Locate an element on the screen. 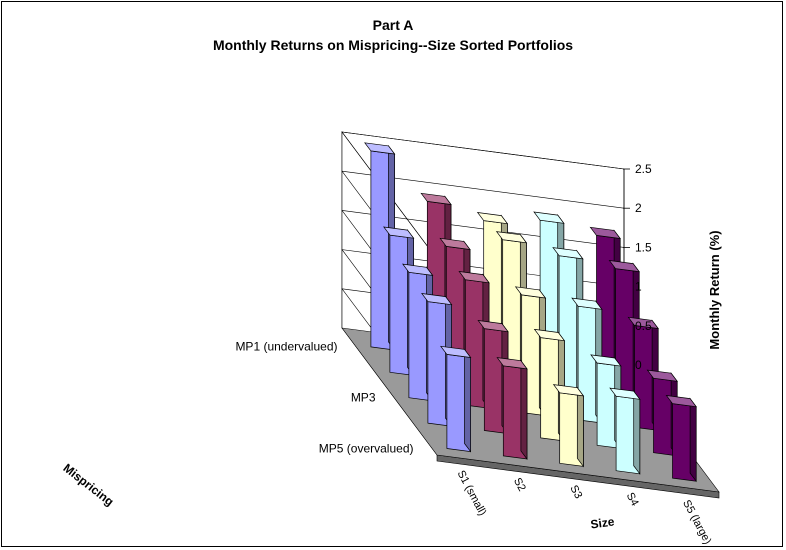  mispricing-tick-label: MP5 (overvalued) is located at coordinates (366, 448).